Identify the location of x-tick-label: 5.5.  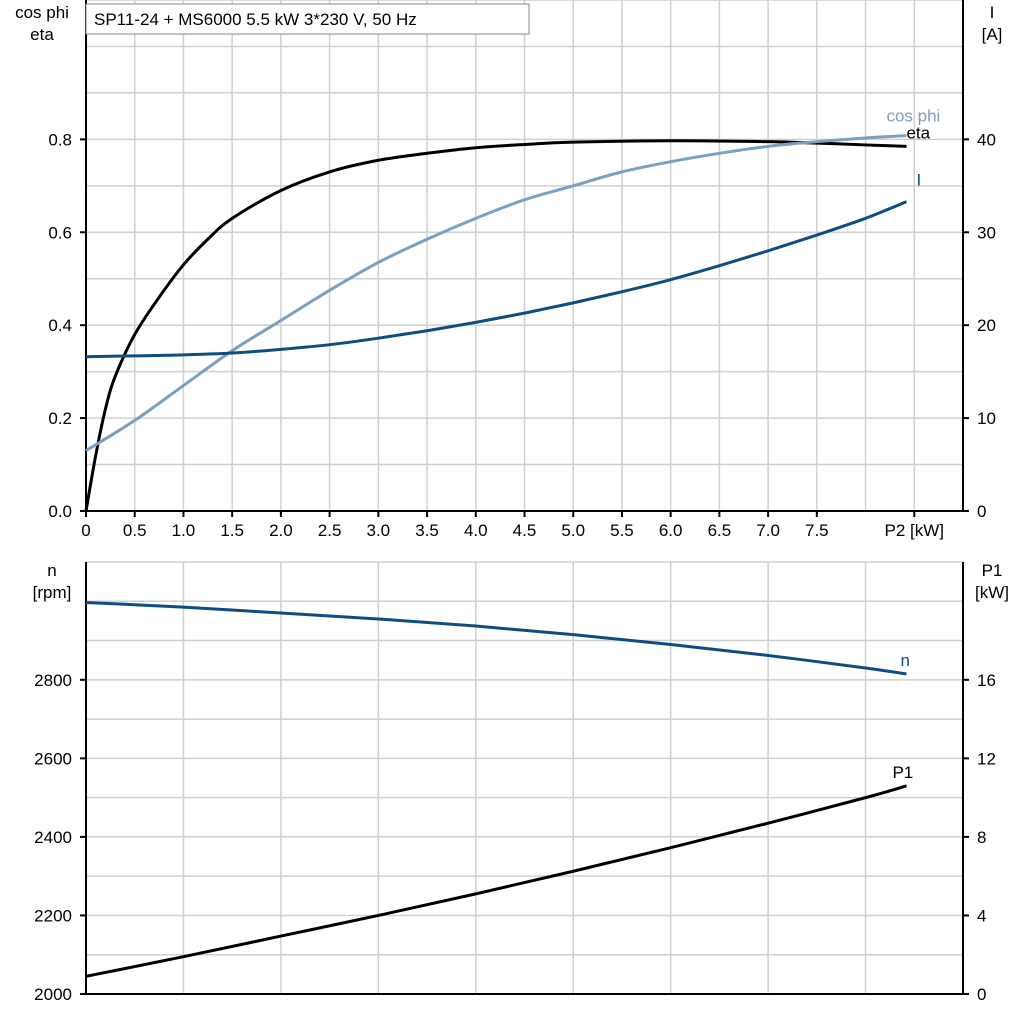
(622, 530).